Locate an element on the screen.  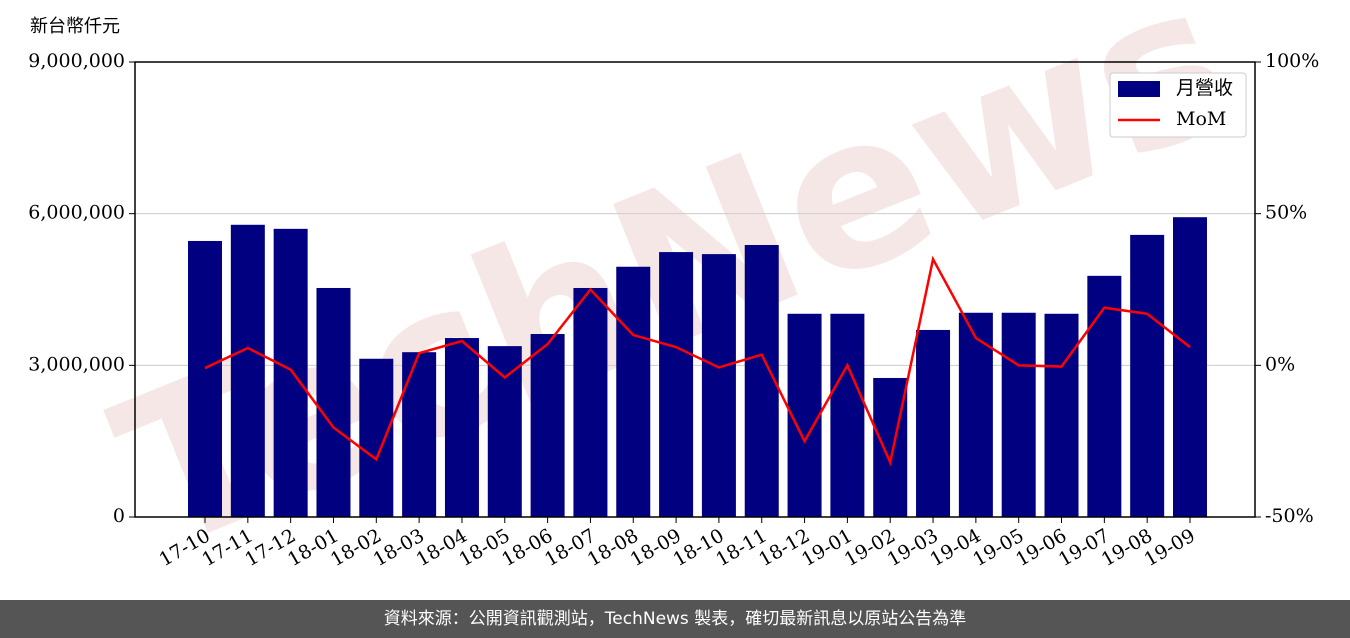
footer: 資料來源：公開資訊觀測站，TechNews 製表，確切最新訊息以原站公告為準 is located at coordinates (675, 619).